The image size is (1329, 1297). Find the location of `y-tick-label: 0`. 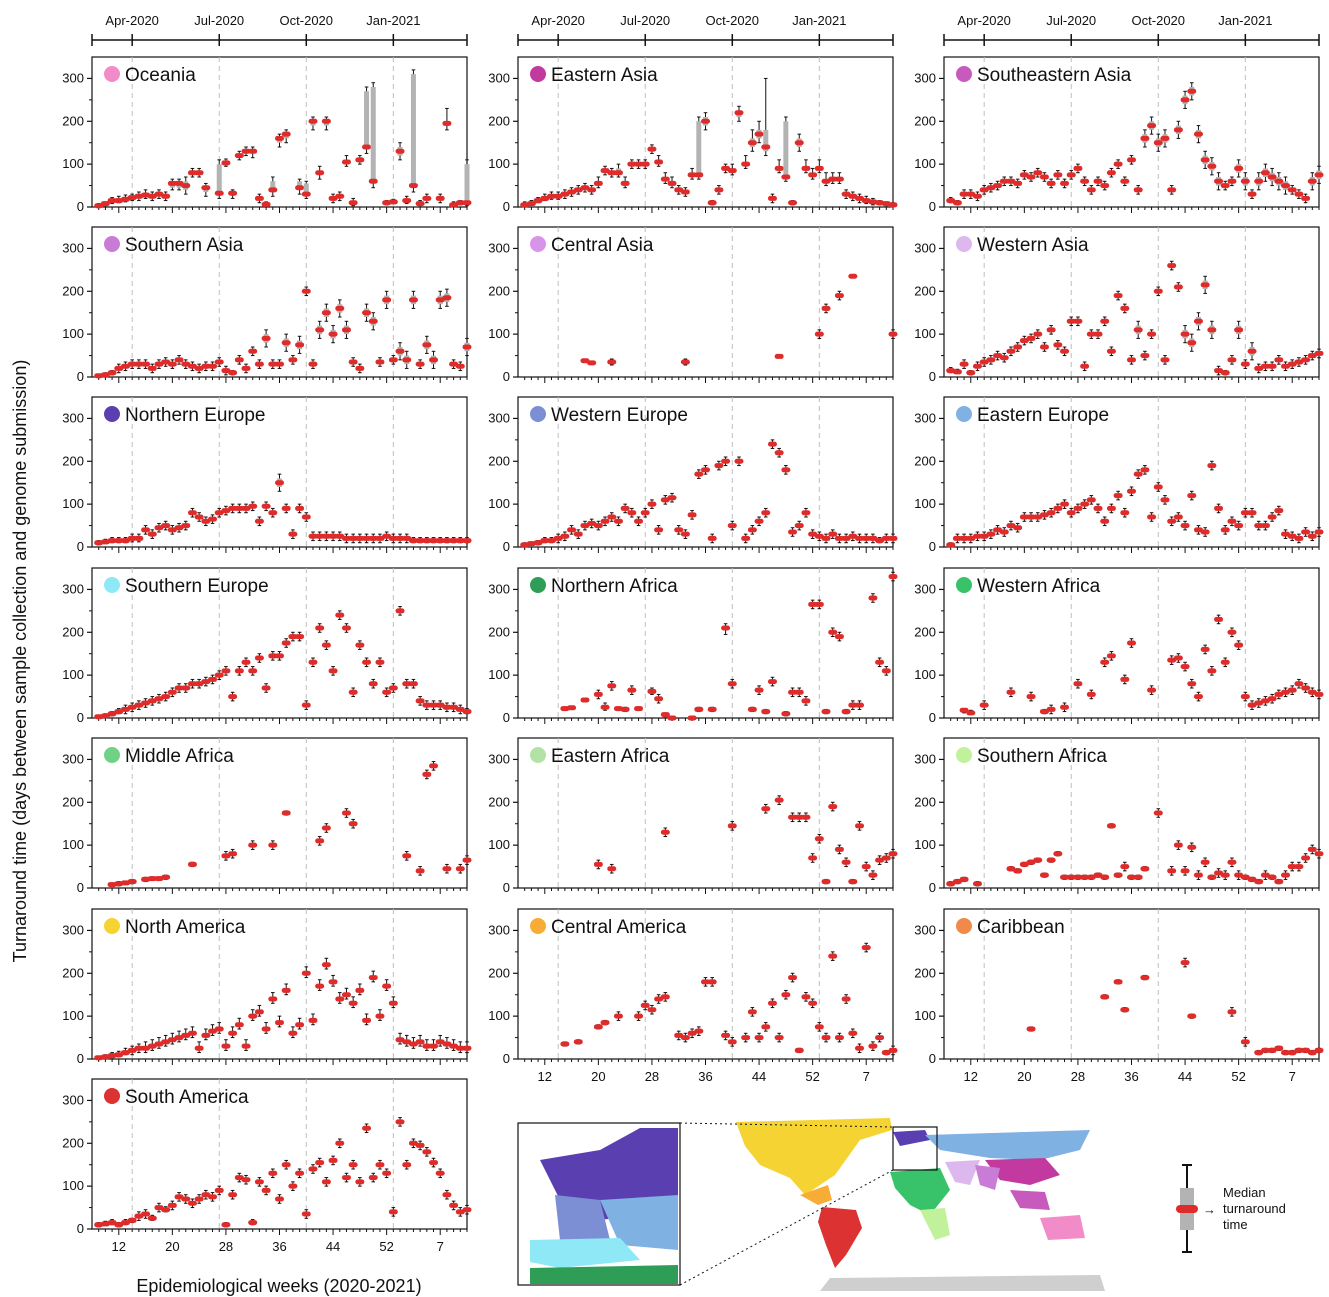

y-tick-label: 0 is located at coordinates (506, 1058).